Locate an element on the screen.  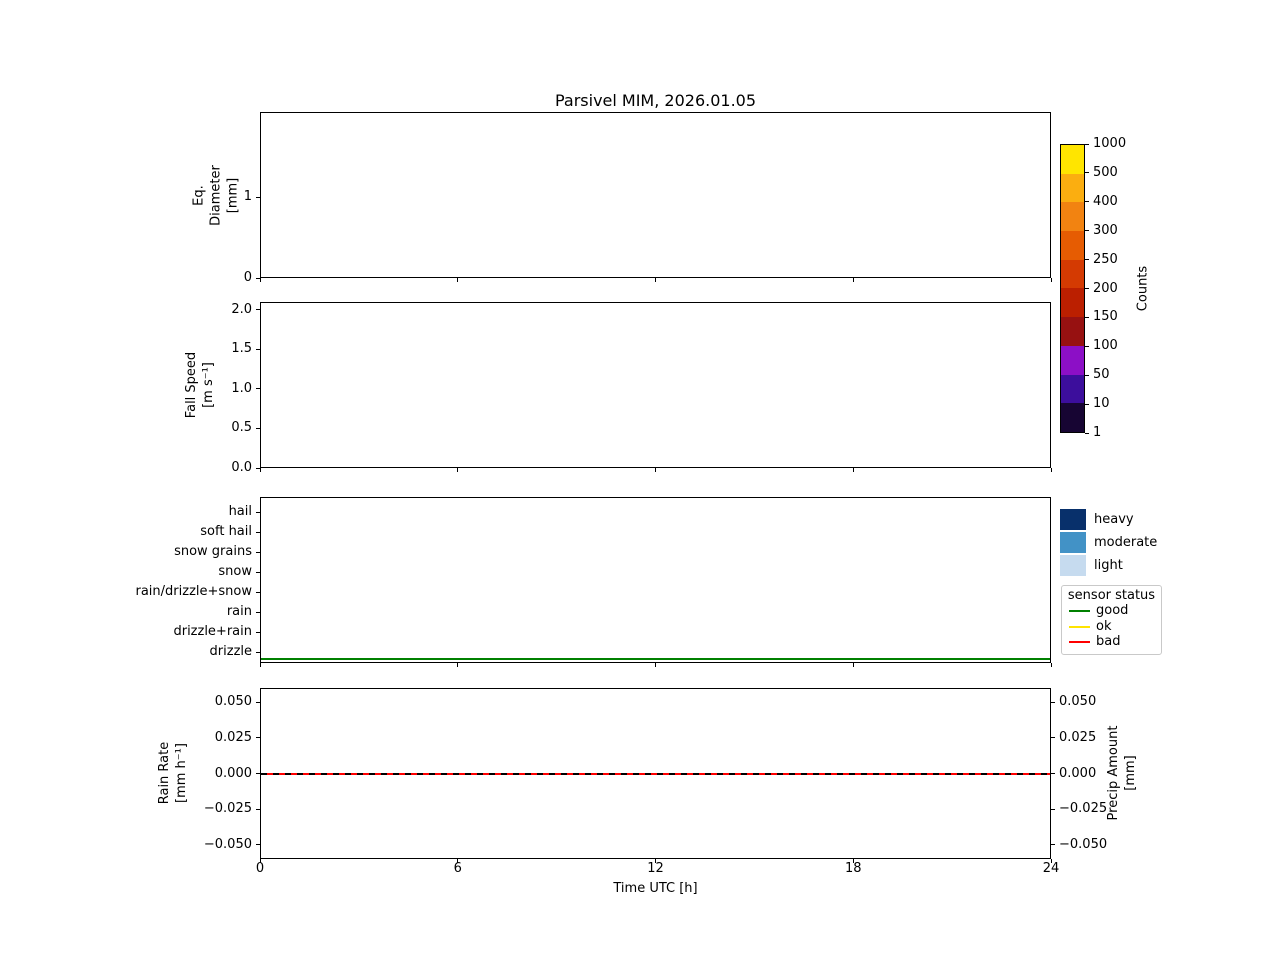
colorbar-tick-label: 300 is located at coordinates (1105, 230).